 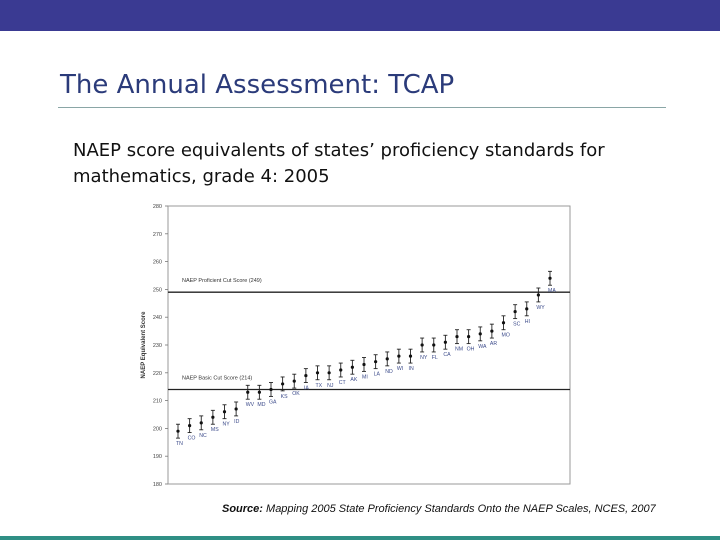 What do you see at coordinates (157, 318) in the screenshot?
I see `y-tick-label: 240` at bounding box center [157, 318].